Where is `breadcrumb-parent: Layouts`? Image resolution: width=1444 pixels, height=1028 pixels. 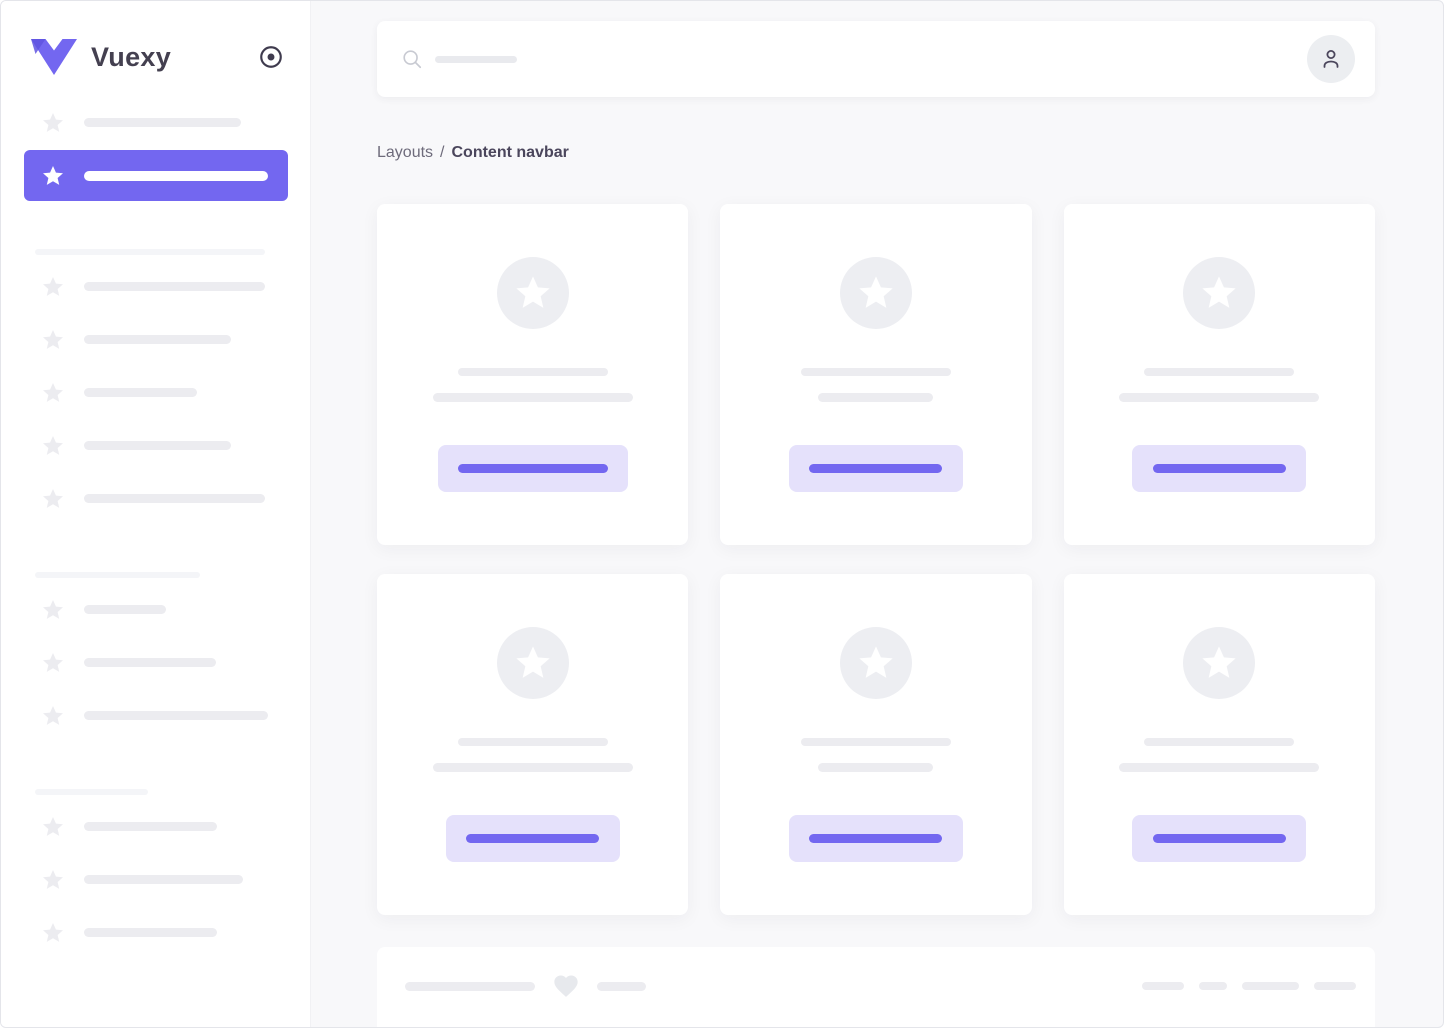
breadcrumb-parent: Layouts is located at coordinates (405, 152).